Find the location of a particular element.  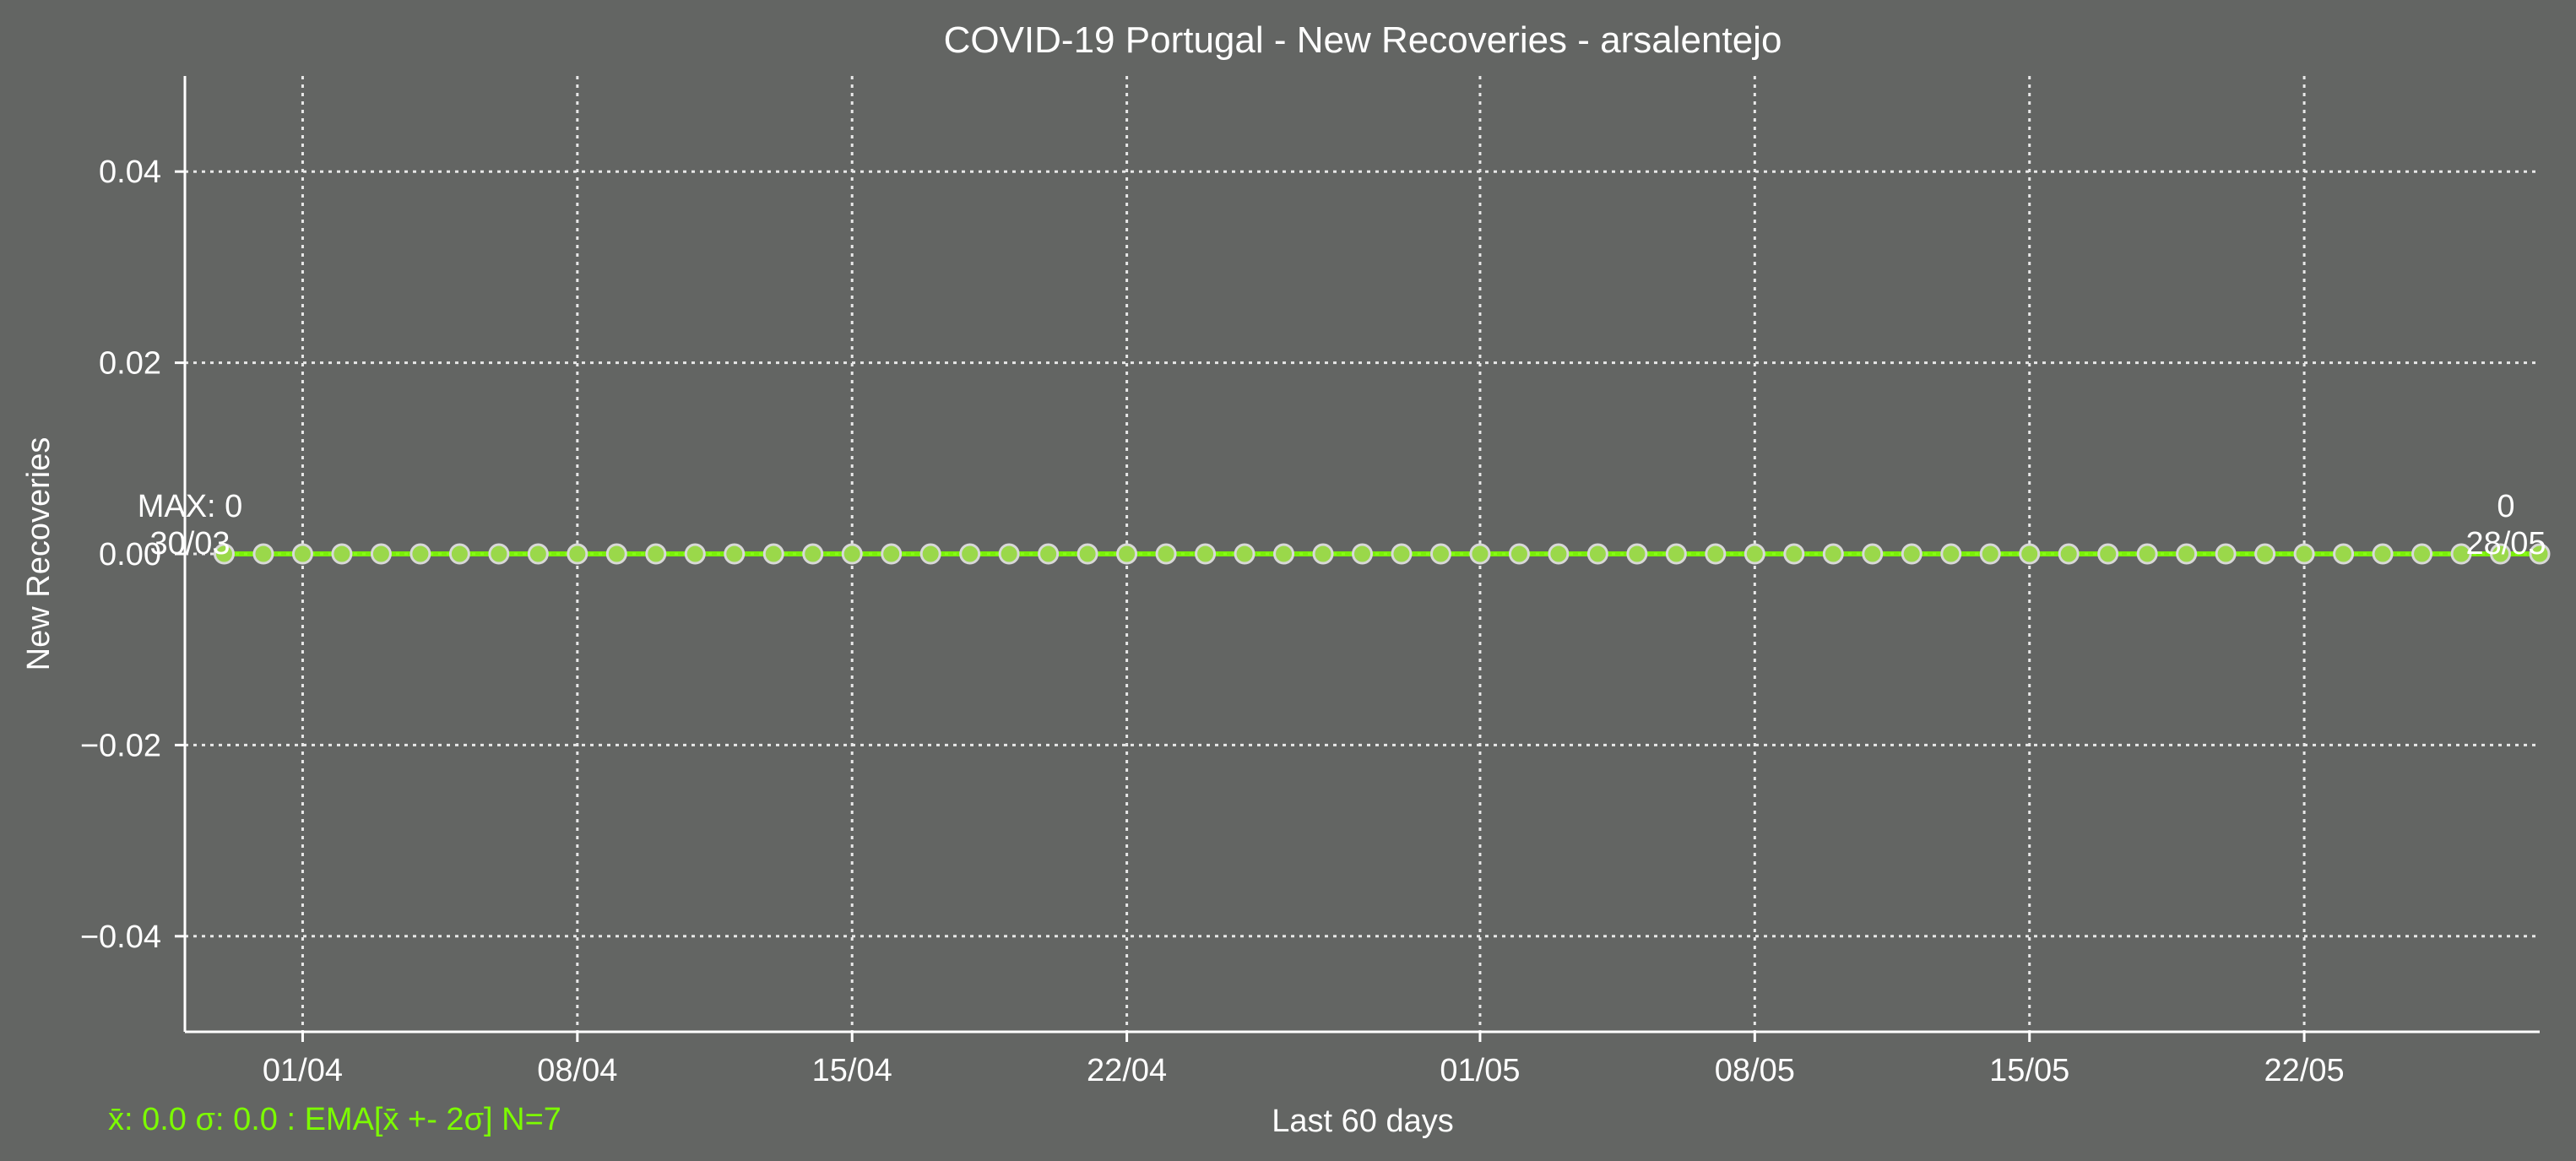

x-tick-label: 22/05 is located at coordinates (2304, 1070).